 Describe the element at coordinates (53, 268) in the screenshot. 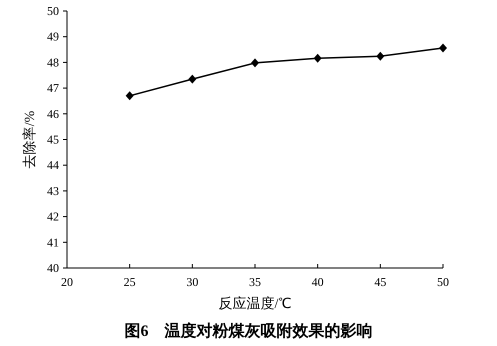

I see `y-tick-label: 40` at that location.